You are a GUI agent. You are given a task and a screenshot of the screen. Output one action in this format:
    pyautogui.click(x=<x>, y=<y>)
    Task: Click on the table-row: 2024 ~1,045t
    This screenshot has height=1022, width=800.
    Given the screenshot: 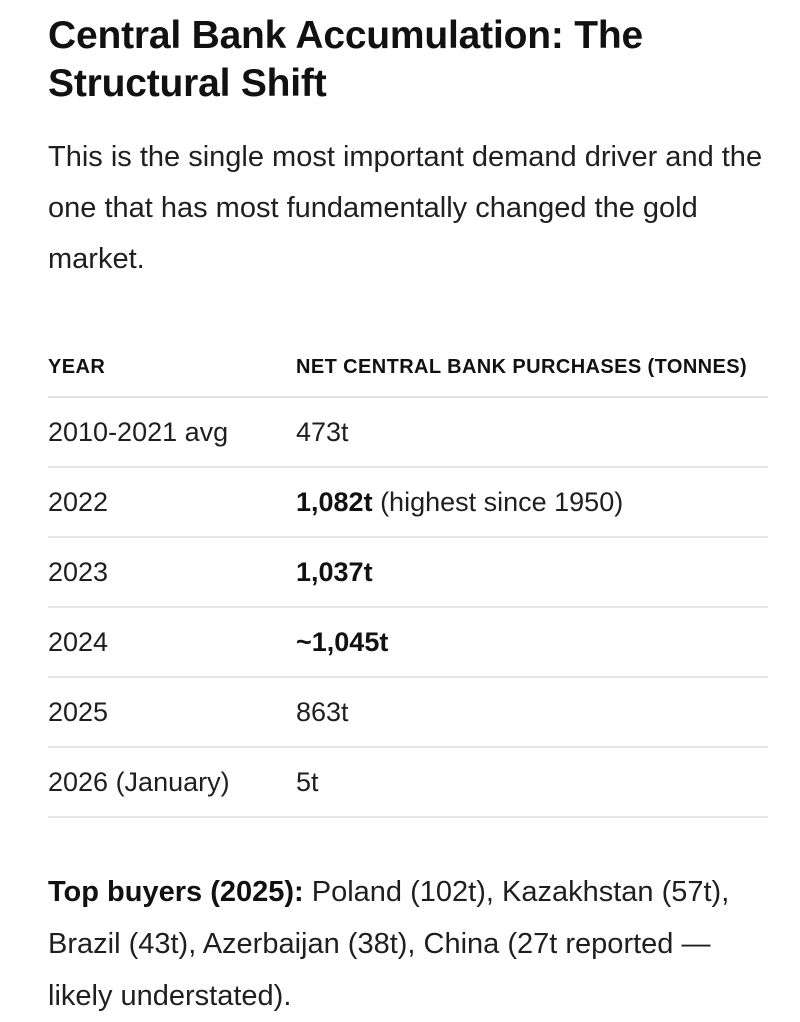 What is the action you would take?
    pyautogui.click(x=408, y=642)
    